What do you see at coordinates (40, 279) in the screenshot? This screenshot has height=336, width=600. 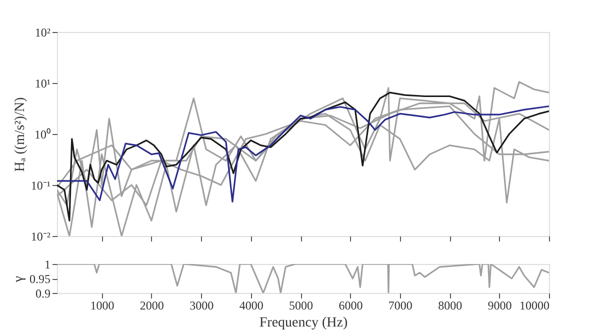 I see `y-tick-label: 0.95` at bounding box center [40, 279].